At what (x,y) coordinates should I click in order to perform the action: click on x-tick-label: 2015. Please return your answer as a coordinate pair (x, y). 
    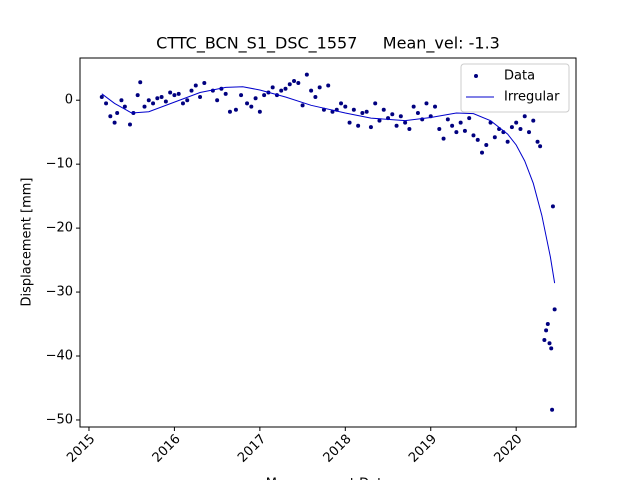
    Looking at the image, I should click on (81, 449).